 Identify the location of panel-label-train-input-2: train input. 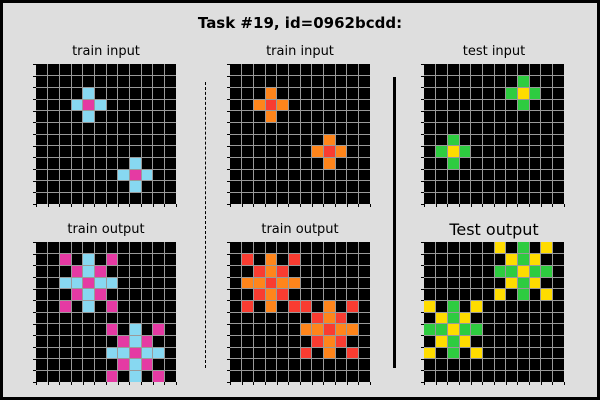
(300, 51).